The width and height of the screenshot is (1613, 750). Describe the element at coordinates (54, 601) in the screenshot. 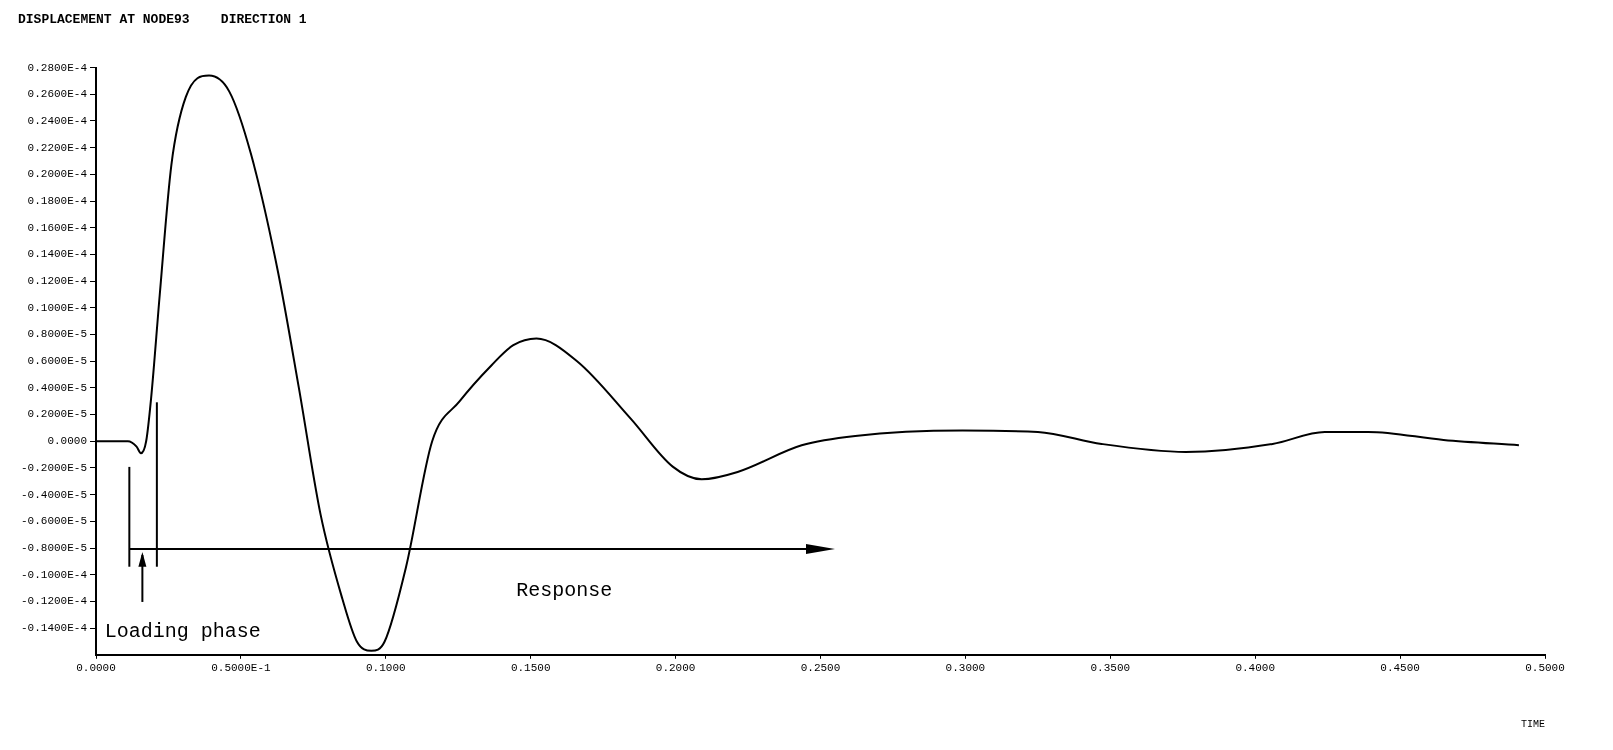

I see `y-tick-label: -0.1200E-4` at that location.